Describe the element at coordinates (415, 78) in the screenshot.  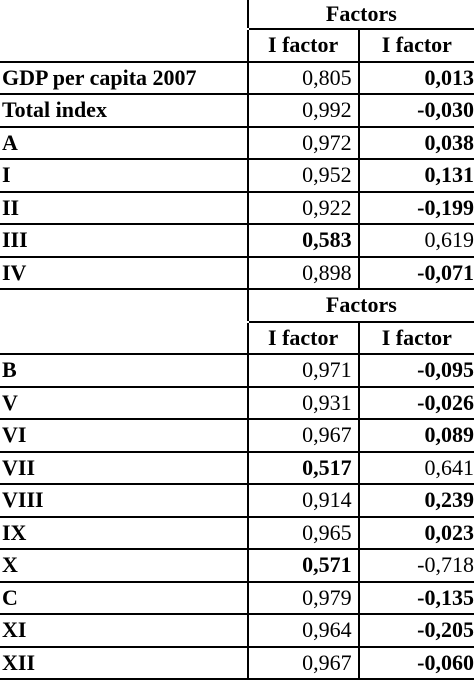
I see `loading-factor-2: 0,013` at that location.